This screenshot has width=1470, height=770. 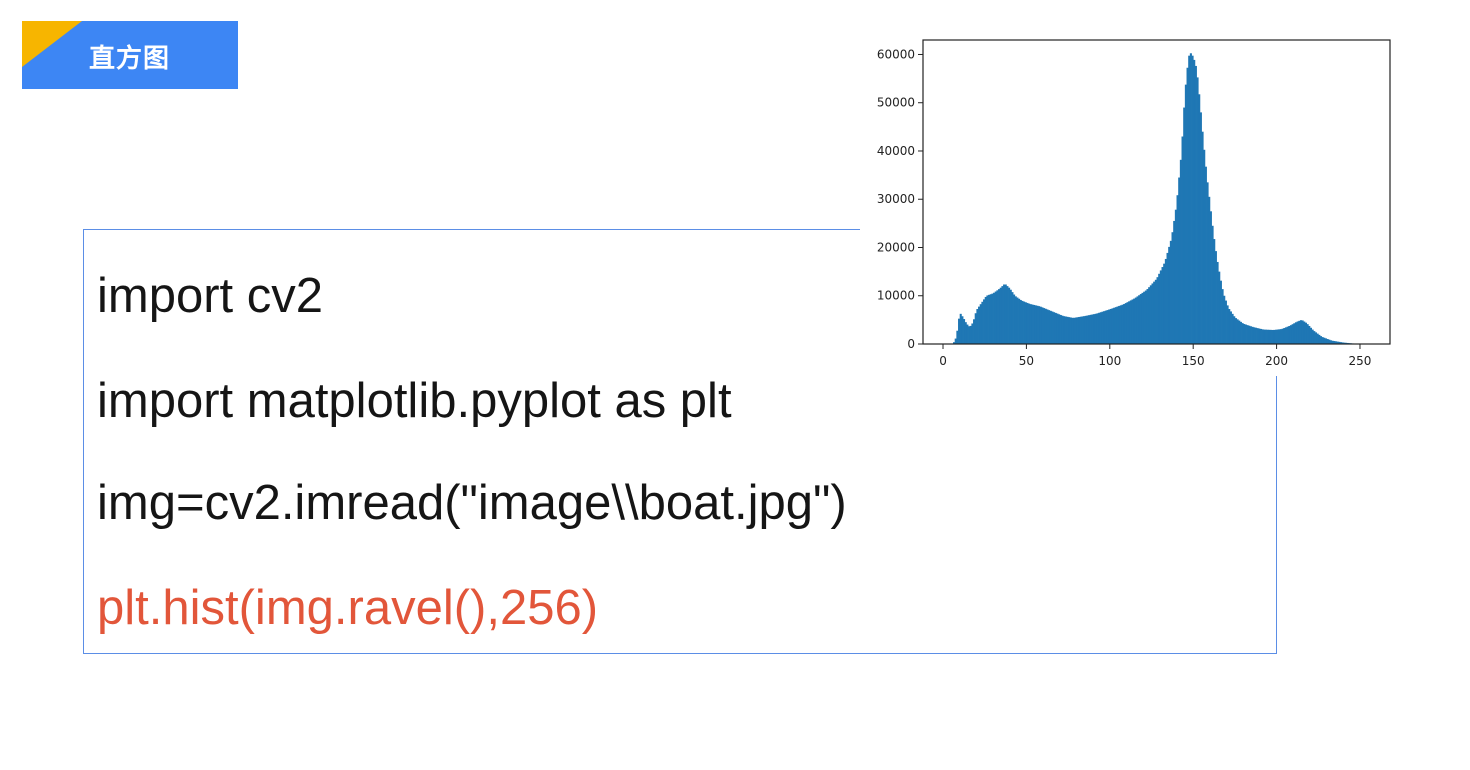 What do you see at coordinates (130, 55) in the screenshot?
I see `title-badge: 直方图` at bounding box center [130, 55].